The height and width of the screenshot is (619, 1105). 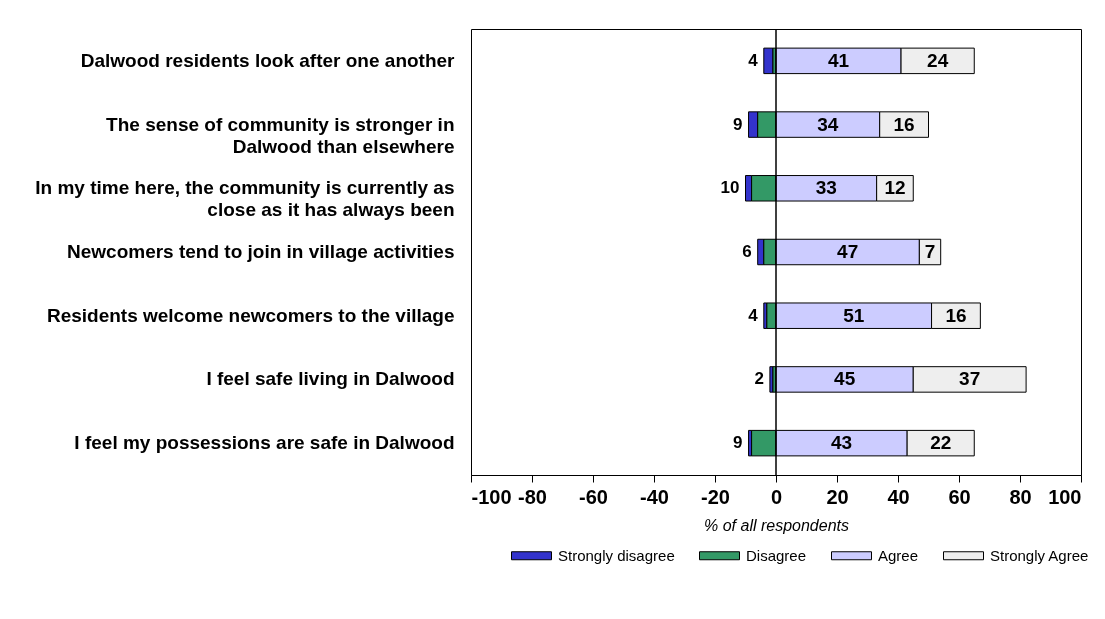 I want to click on x-tick-label: 60, so click(x=959, y=496).